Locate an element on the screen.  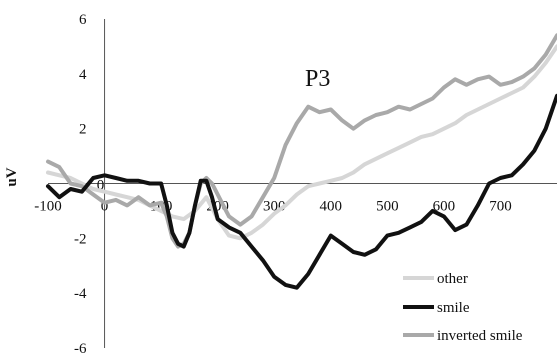
x-tick-label: 700 is located at coordinates (500, 207).